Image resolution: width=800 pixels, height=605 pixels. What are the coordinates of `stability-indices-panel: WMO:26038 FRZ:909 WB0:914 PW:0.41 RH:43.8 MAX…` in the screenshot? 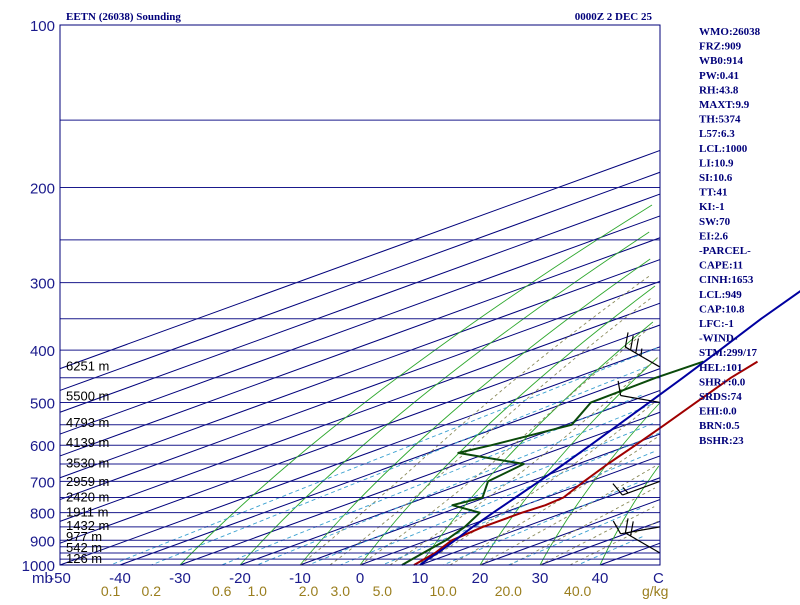 It's located at (730, 236).